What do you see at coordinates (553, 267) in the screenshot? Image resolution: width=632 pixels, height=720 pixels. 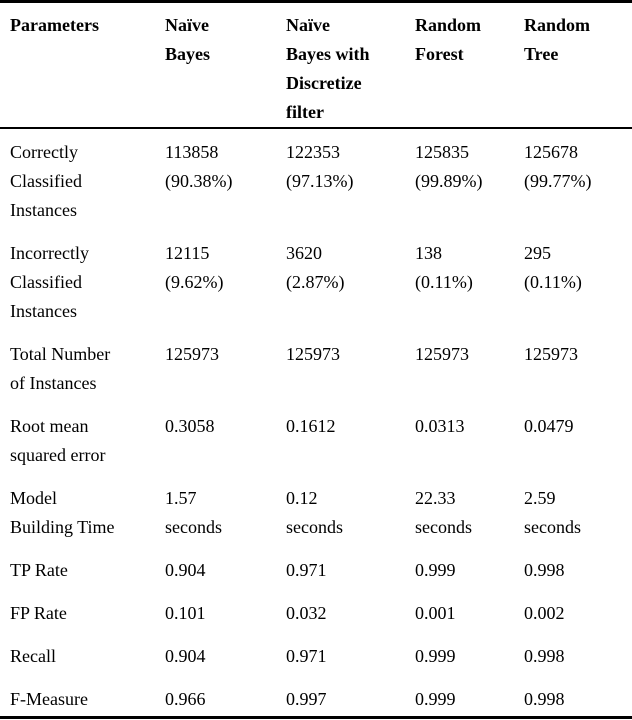 I see `cell-value: 295 (0.11%)` at bounding box center [553, 267].